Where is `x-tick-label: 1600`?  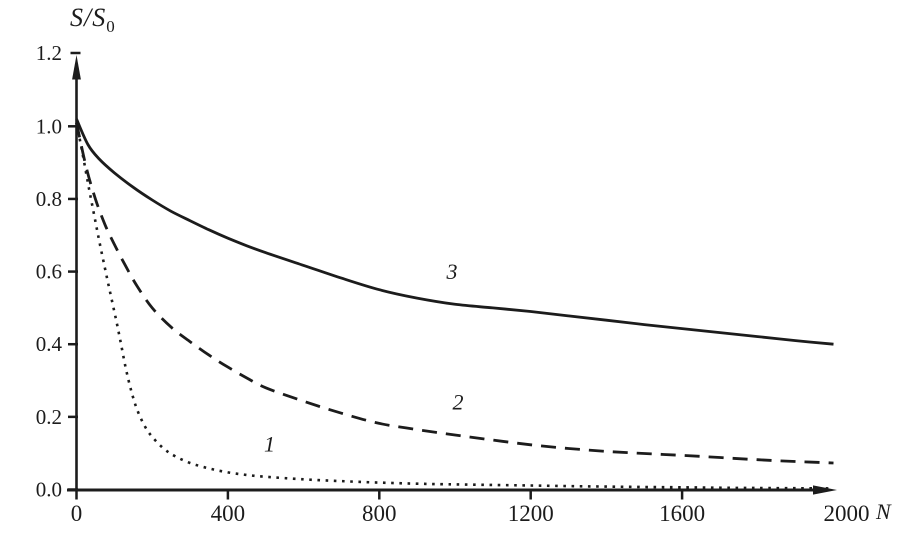
x-tick-label: 1600 is located at coordinates (682, 513).